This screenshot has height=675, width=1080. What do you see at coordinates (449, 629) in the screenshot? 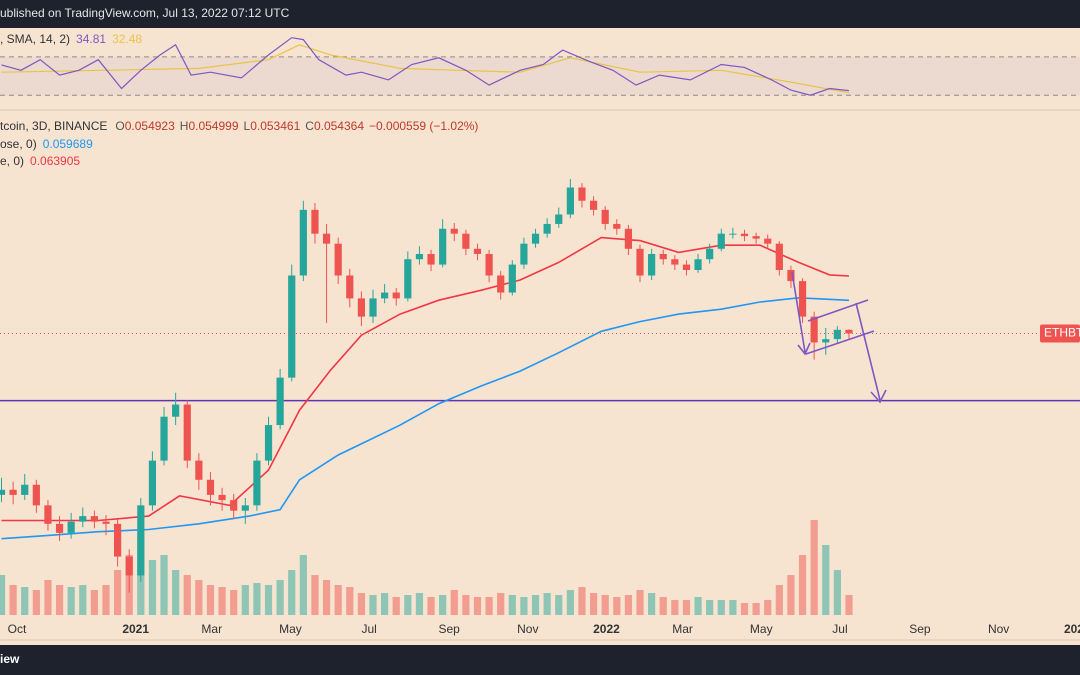
I see `x-tick-label: Sep` at bounding box center [449, 629].